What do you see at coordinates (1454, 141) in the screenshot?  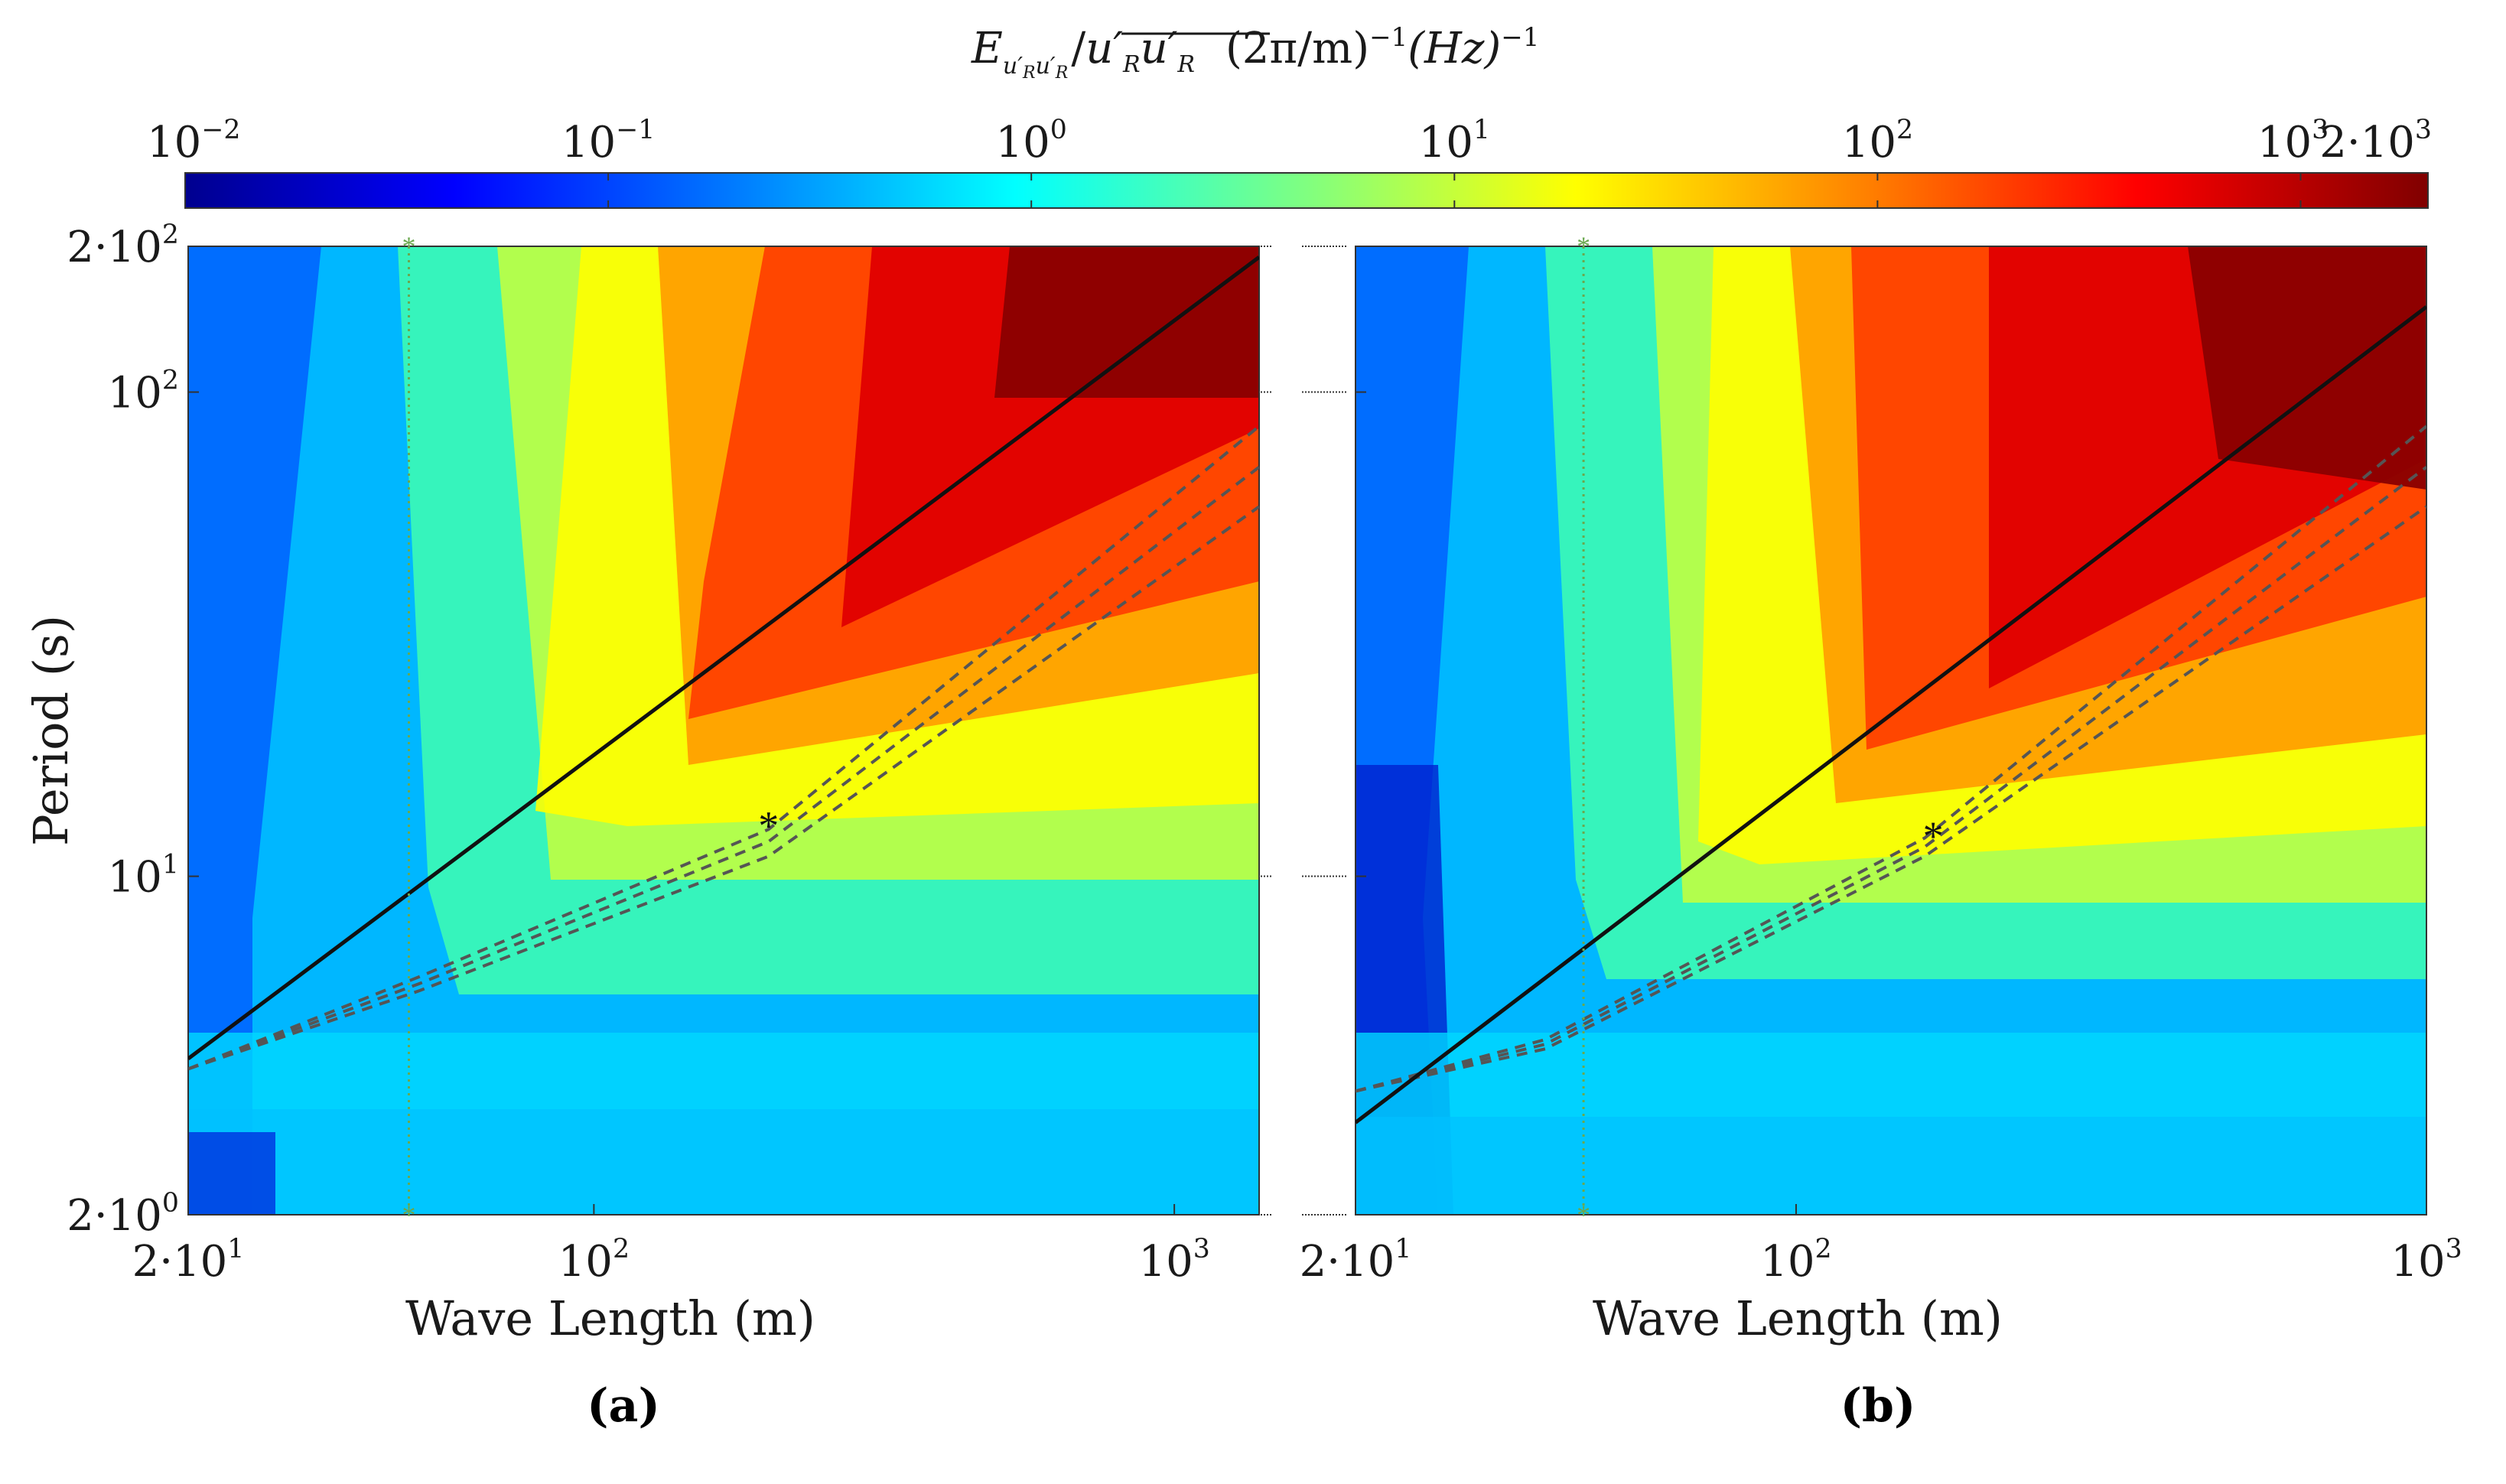 I see `colorbar-tick-label: 10¹` at bounding box center [1454, 141].